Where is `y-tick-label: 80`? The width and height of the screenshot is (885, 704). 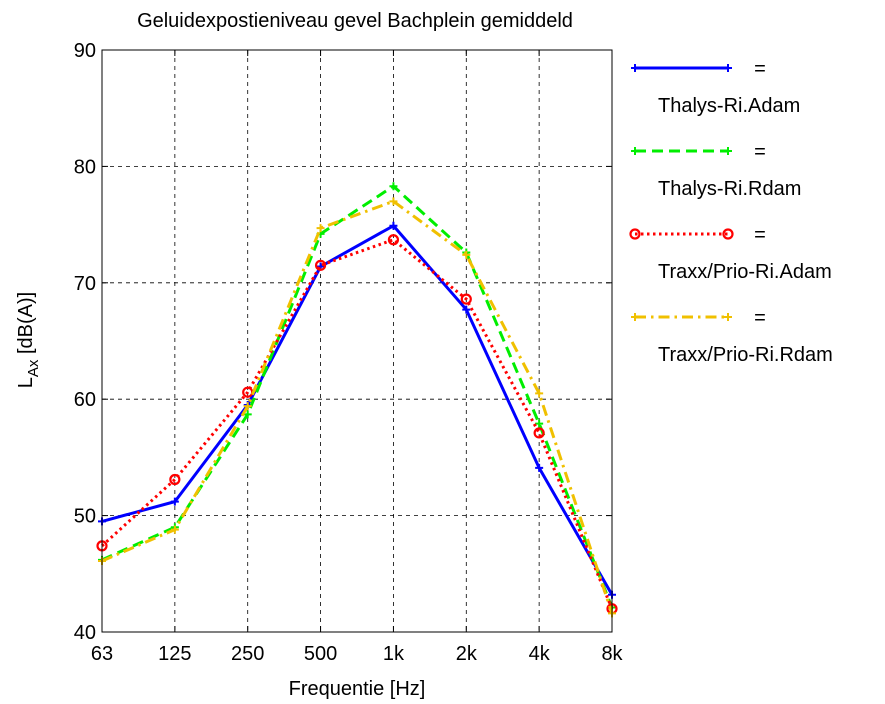
y-tick-label: 80 is located at coordinates (85, 167).